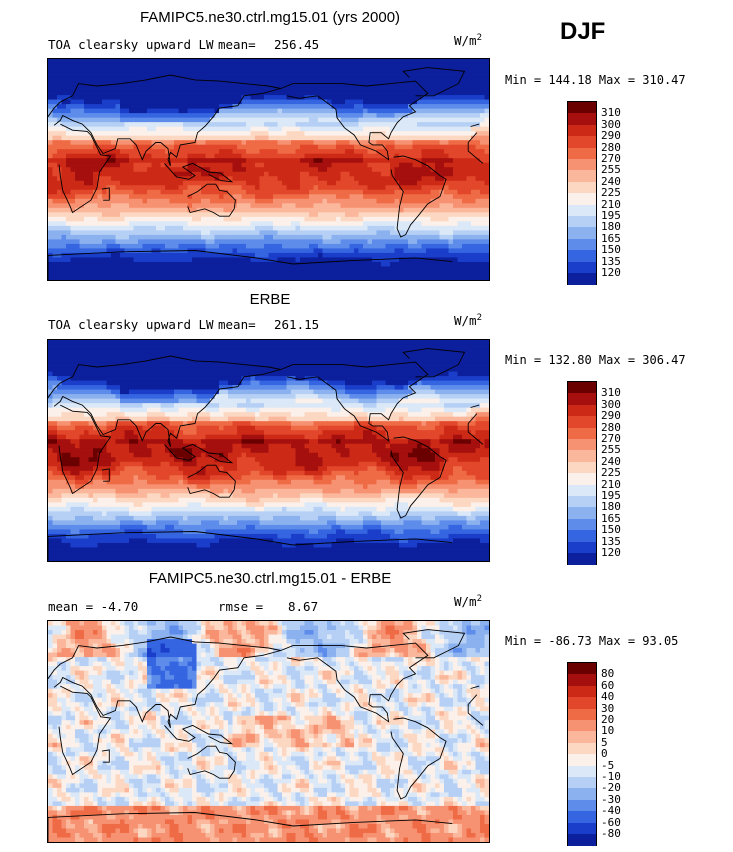 Image resolution: width=733 pixels, height=852 pixels. What do you see at coordinates (611, 788) in the screenshot?
I see `colorbar-tick-label: -20` at bounding box center [611, 788].